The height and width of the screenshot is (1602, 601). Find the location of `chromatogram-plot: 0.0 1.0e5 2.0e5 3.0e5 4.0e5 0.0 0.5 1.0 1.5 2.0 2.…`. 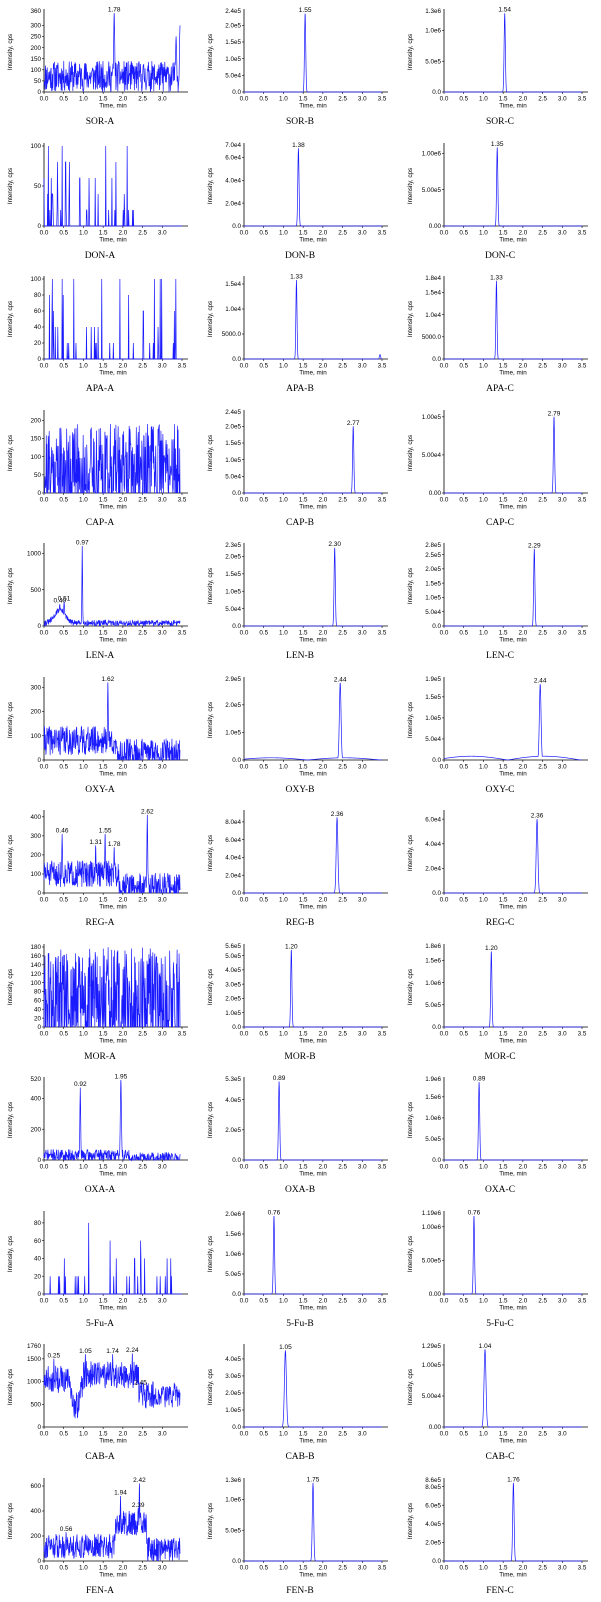

chromatogram-plot: 0.0 1.0e5 2.0e5 3.0e5 4.0e5 0.0 0.5 1.0 1.5 2.0 2.… is located at coordinates (297, 1394).